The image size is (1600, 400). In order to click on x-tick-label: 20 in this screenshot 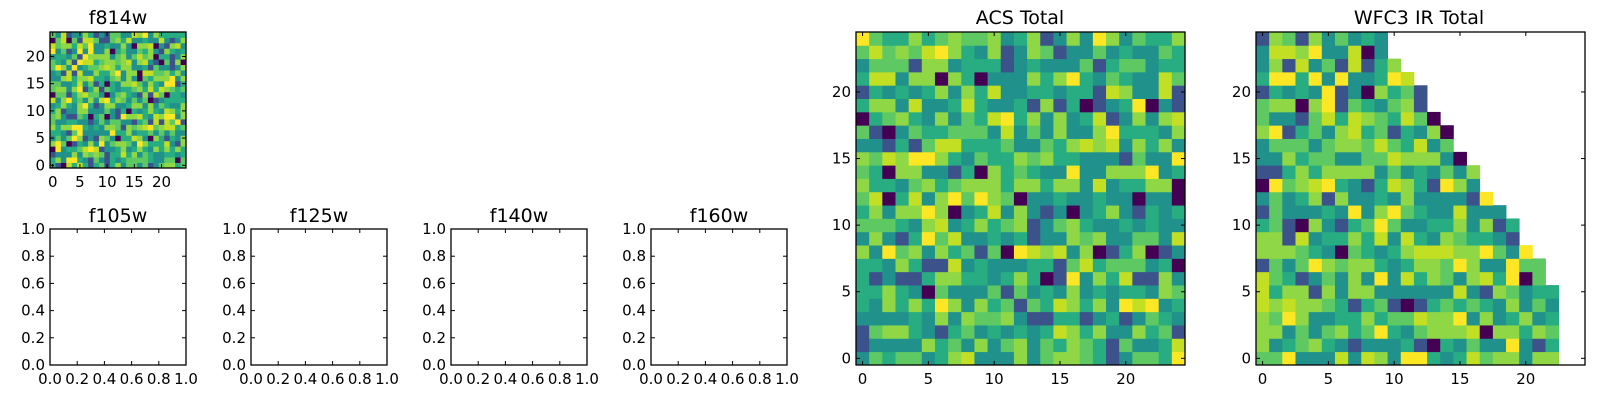, I will do `click(1525, 379)`.